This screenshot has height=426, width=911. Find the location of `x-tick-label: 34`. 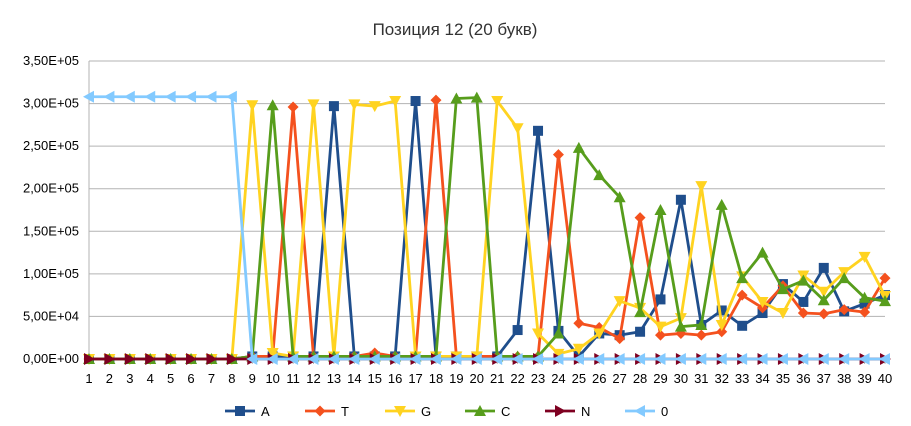

x-tick-label: 34 is located at coordinates (762, 378).